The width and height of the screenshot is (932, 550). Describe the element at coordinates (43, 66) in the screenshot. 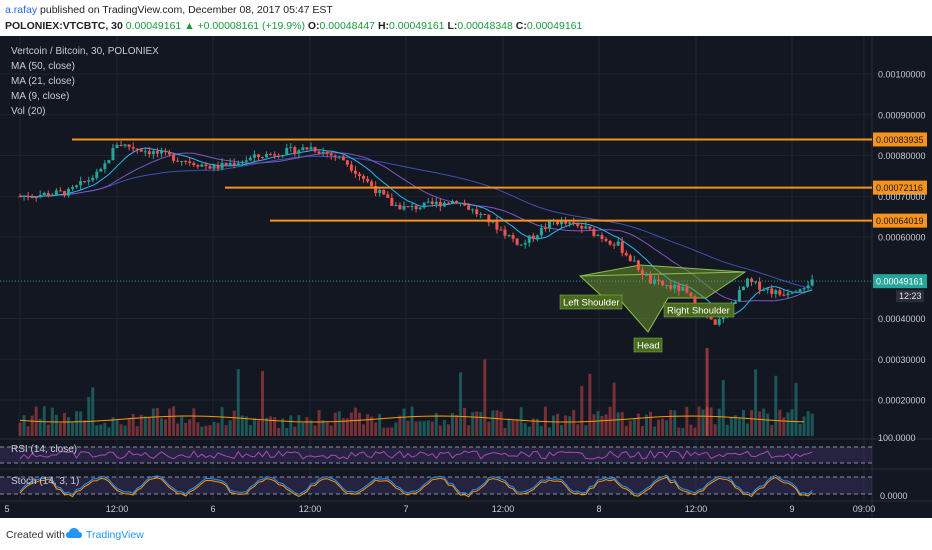

I see `legend-ma50: MA (50, close)` at that location.